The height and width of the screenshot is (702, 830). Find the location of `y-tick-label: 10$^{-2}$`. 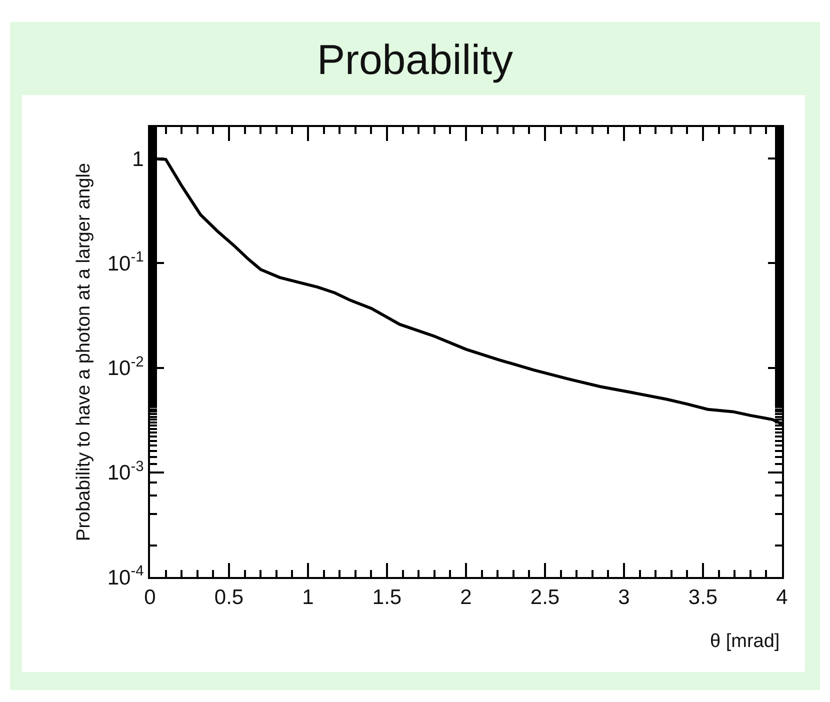

y-tick-label: 10$^{-2}$ is located at coordinates (125, 367).